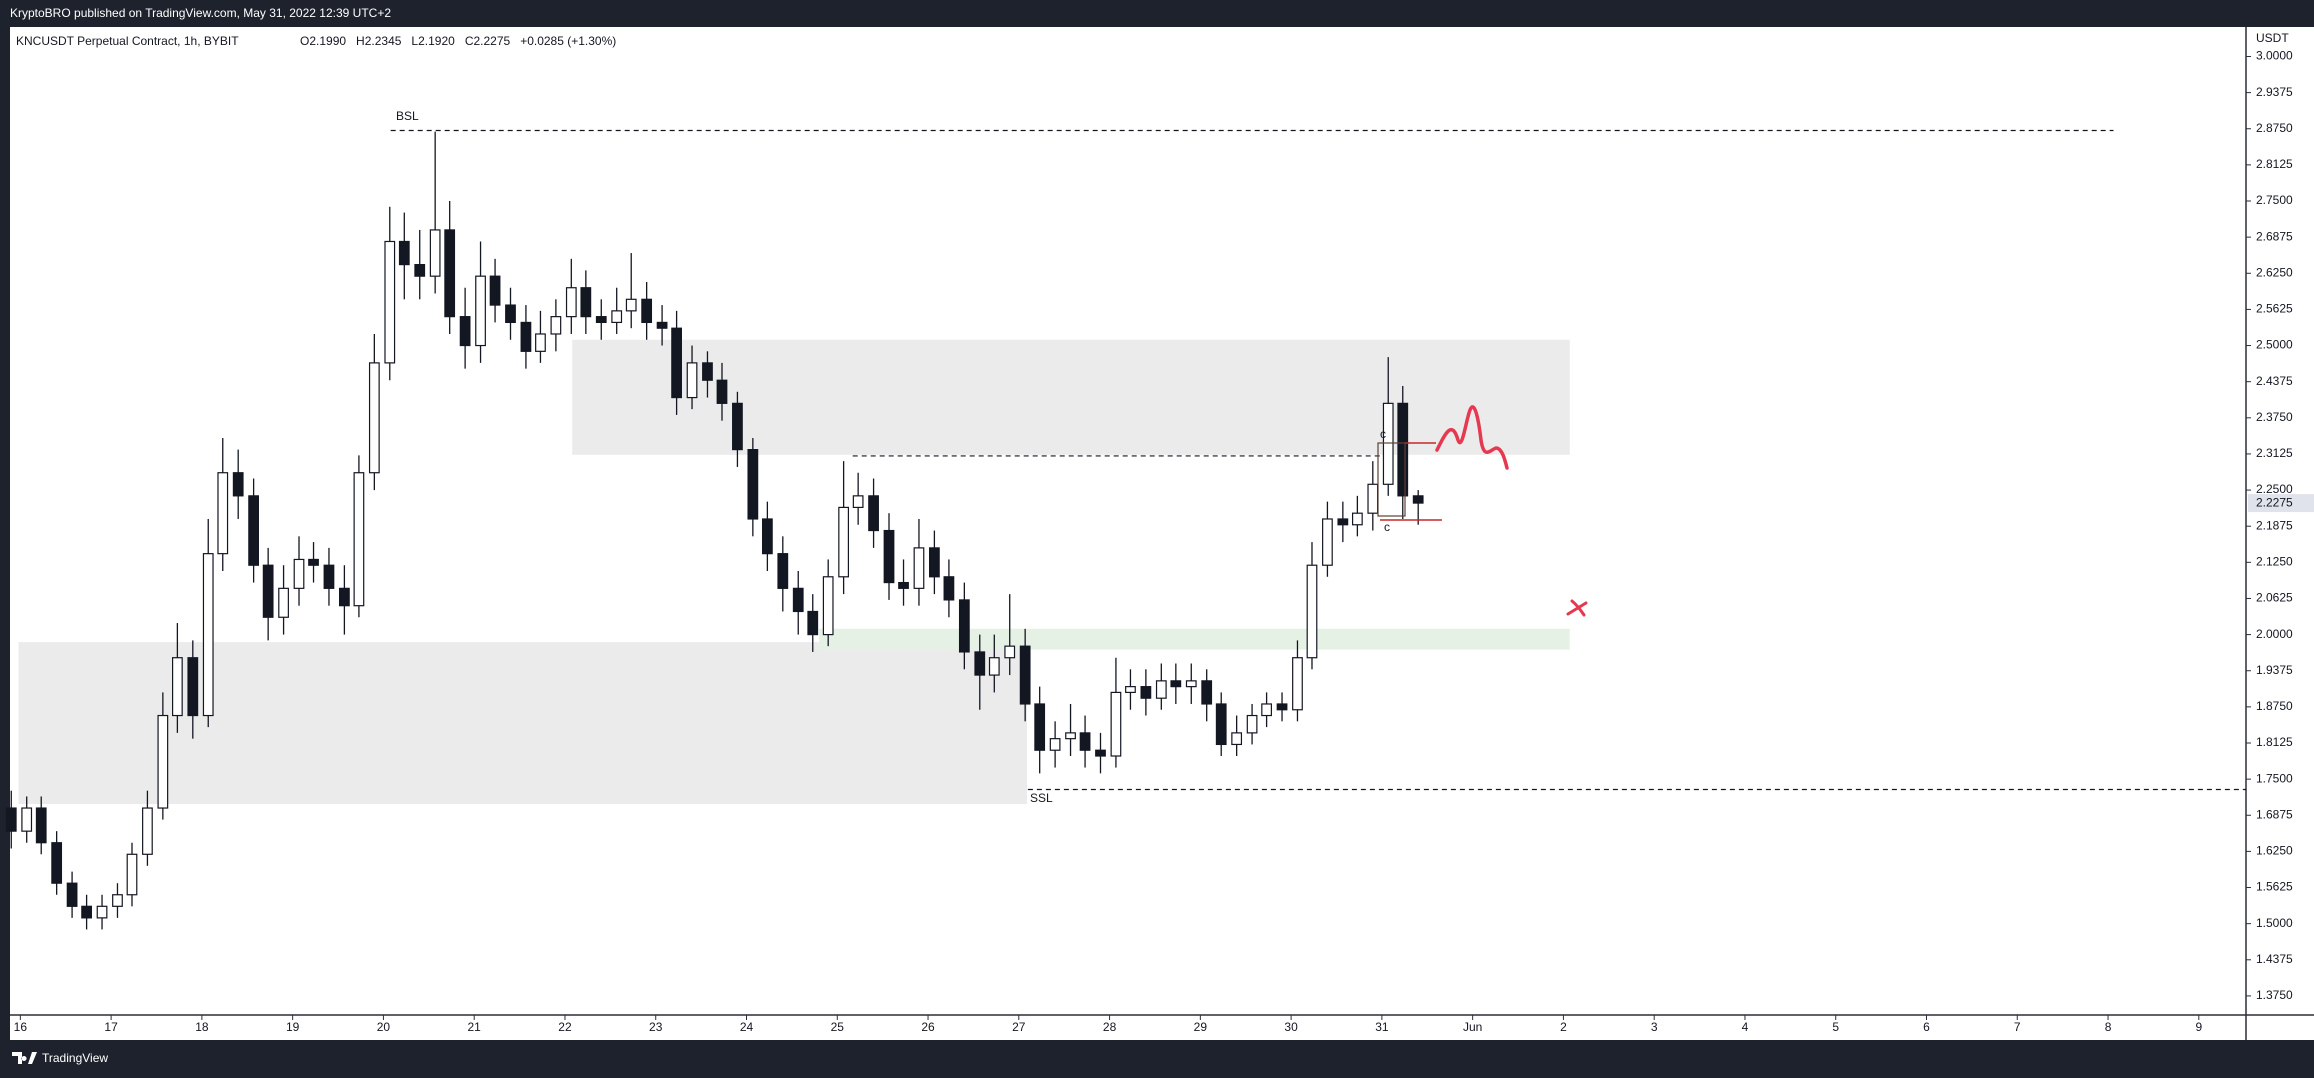 Image resolution: width=2314 pixels, height=1078 pixels. I want to click on projection-scribble, so click(1472, 437).